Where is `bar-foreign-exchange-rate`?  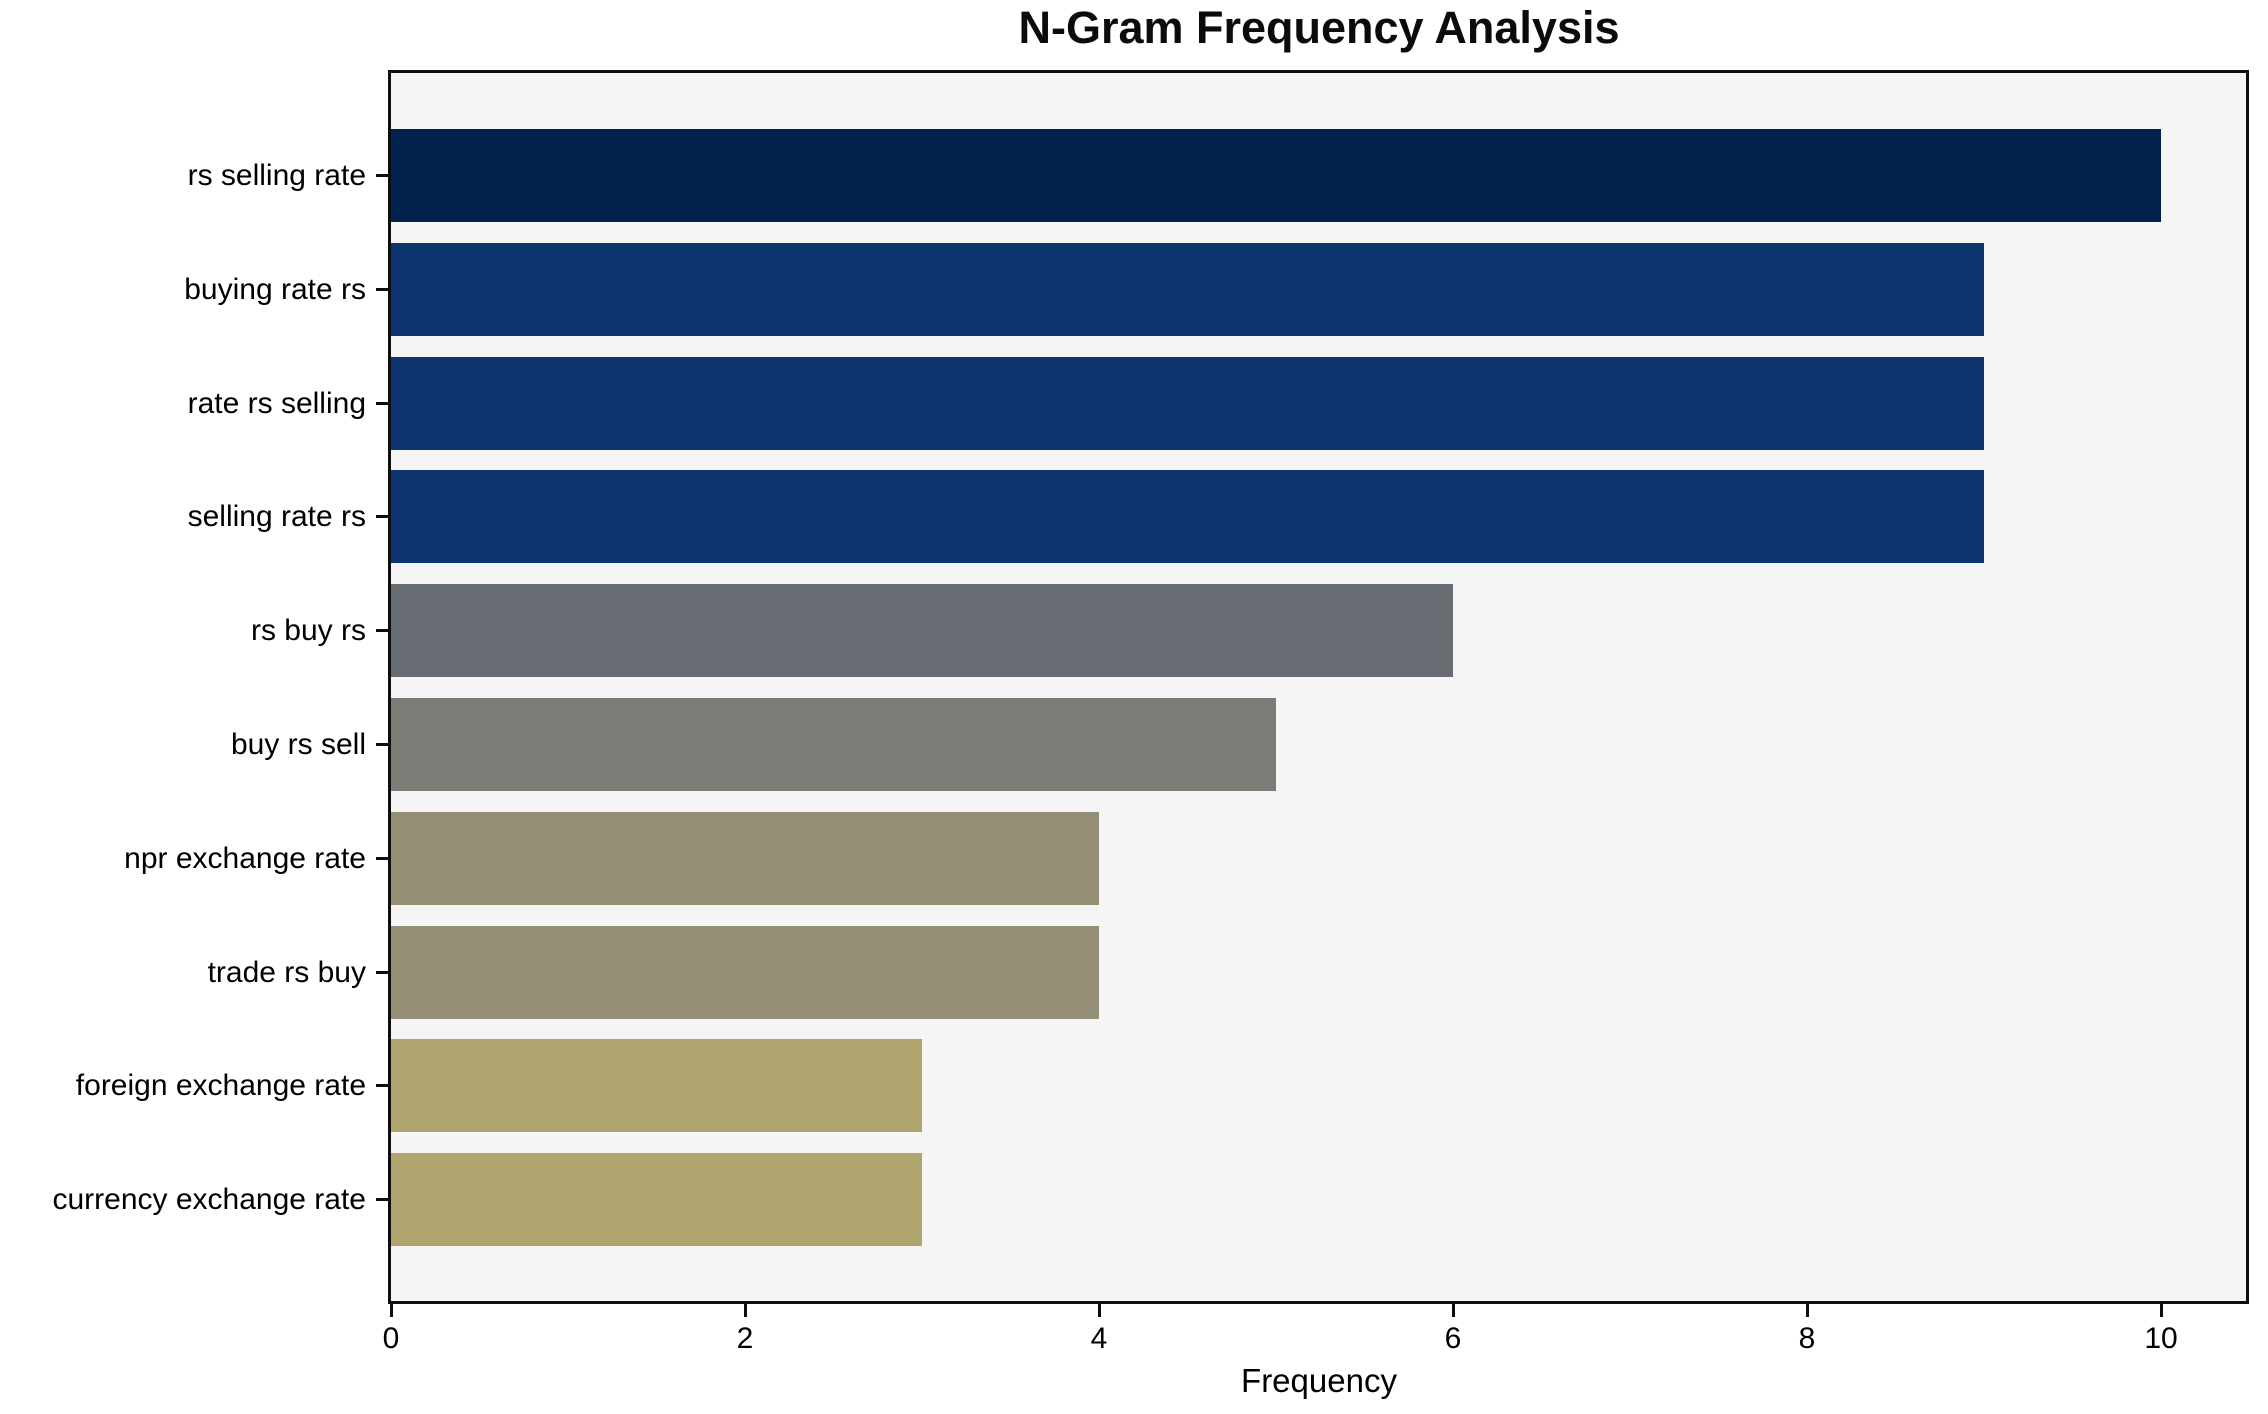
bar-foreign-exchange-rate is located at coordinates (656, 1085).